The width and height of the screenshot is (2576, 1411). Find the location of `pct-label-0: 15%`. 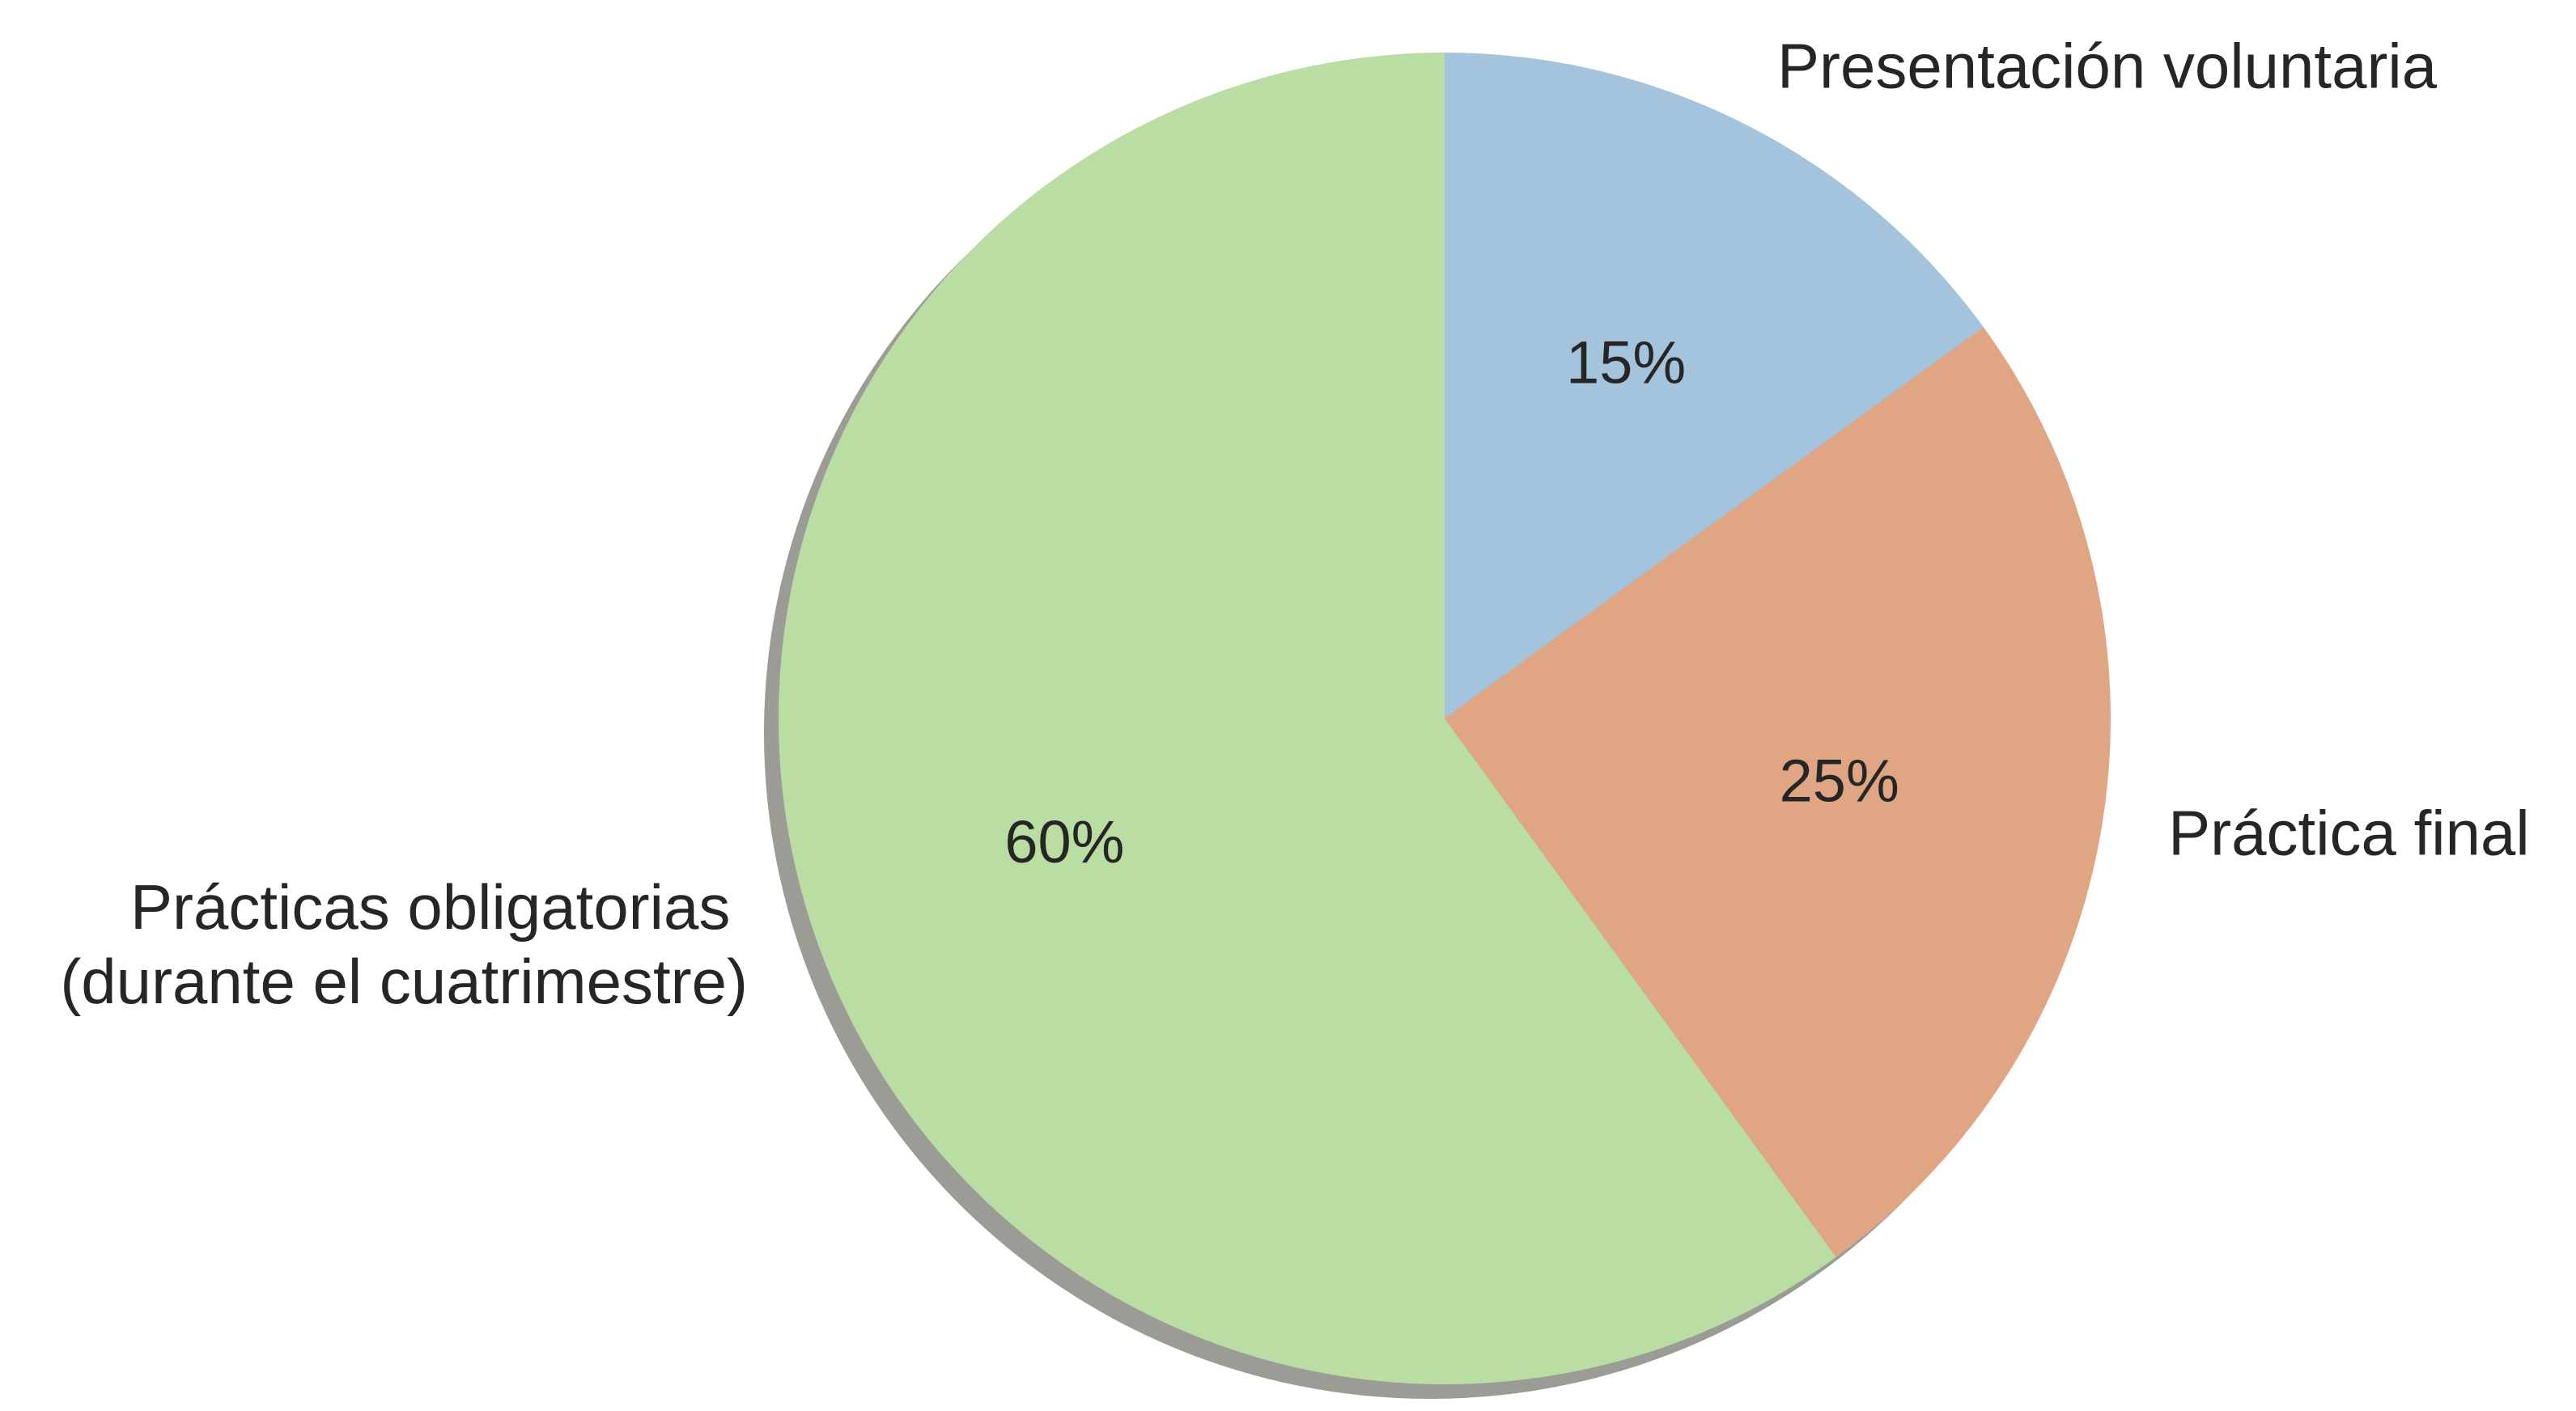

pct-label-0: 15% is located at coordinates (1626, 362).